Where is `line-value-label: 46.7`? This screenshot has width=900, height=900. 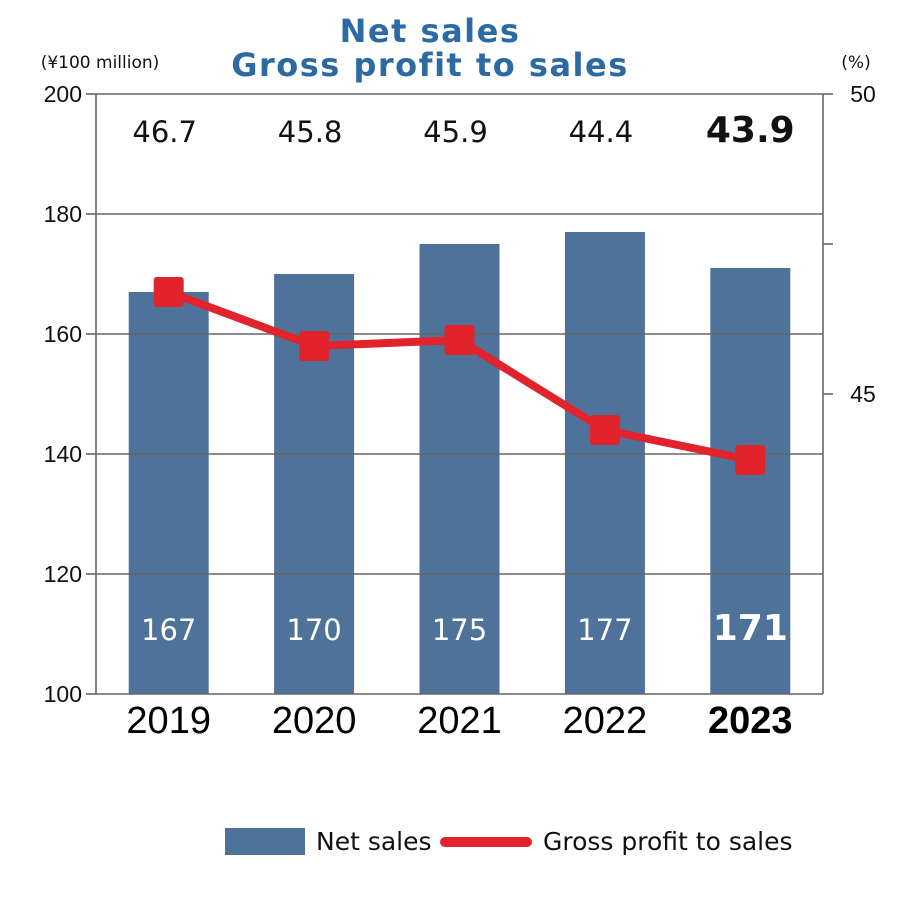
line-value-label: 46.7 is located at coordinates (164, 132).